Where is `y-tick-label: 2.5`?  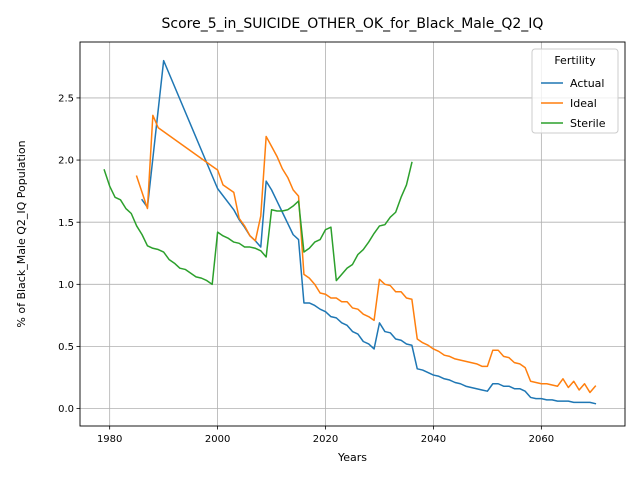
y-tick-label: 2.5 is located at coordinates (66, 99).